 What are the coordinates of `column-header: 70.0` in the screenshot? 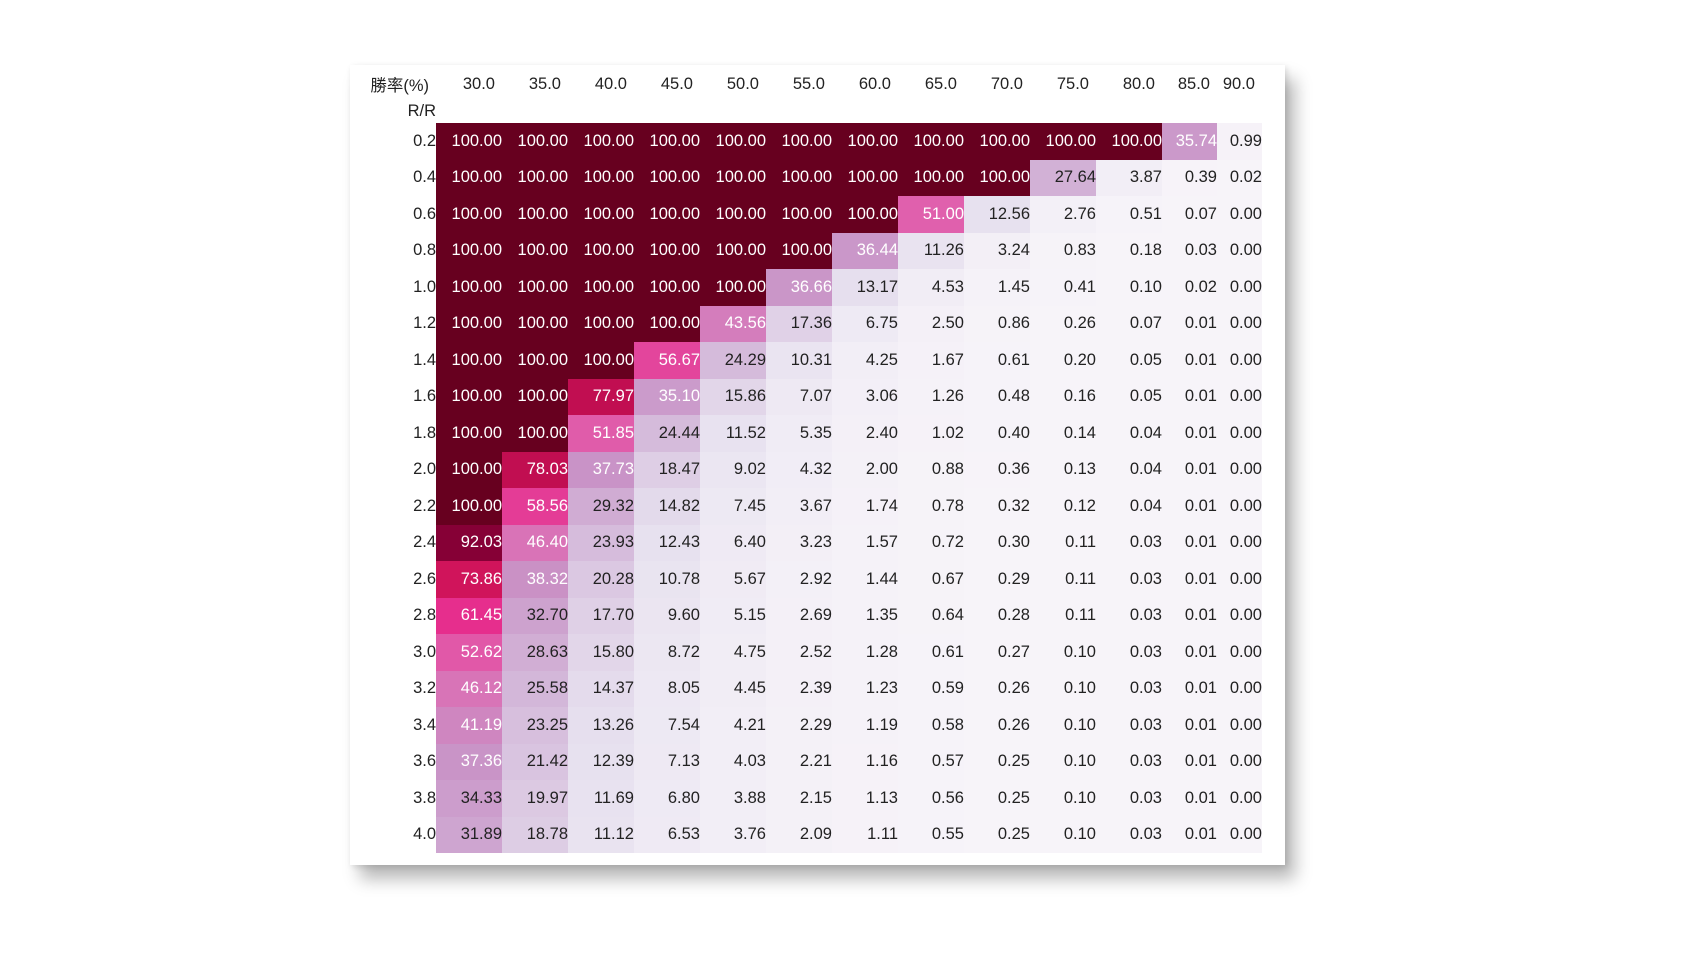 It's located at (1006, 83).